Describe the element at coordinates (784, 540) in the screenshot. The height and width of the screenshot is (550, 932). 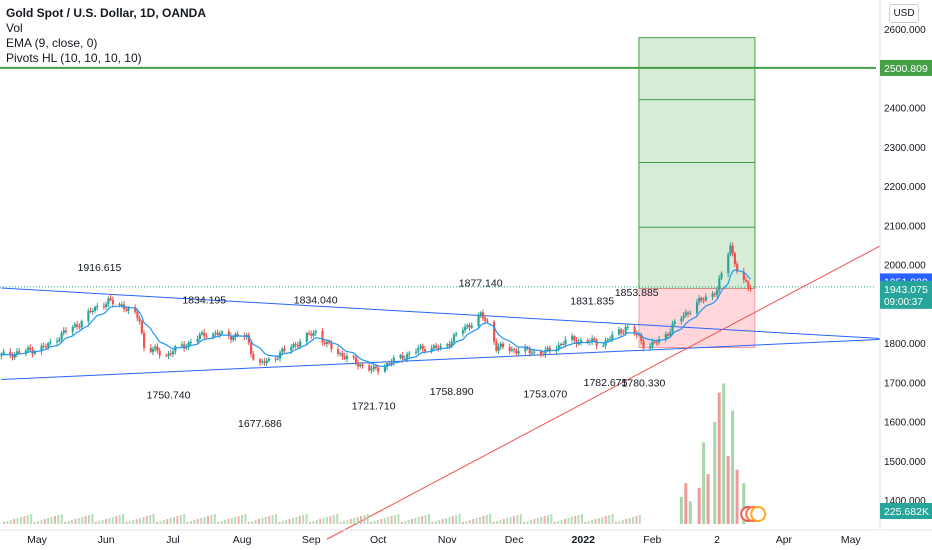
I see `x-tick-label: Apr` at that location.